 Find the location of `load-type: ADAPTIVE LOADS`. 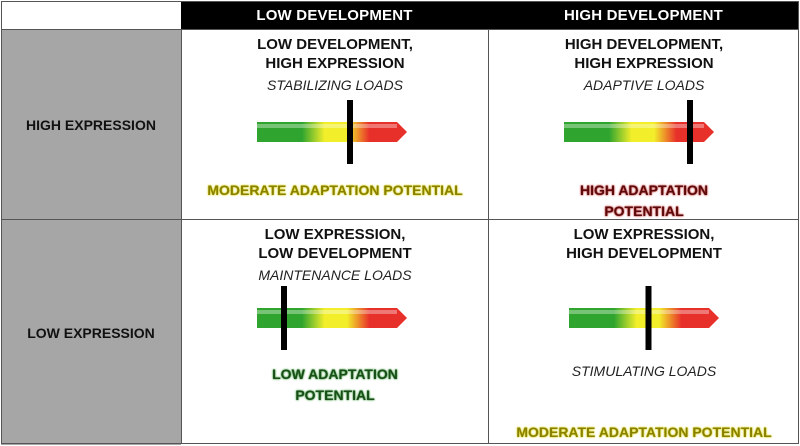

load-type: ADAPTIVE LOADS is located at coordinates (644, 85).